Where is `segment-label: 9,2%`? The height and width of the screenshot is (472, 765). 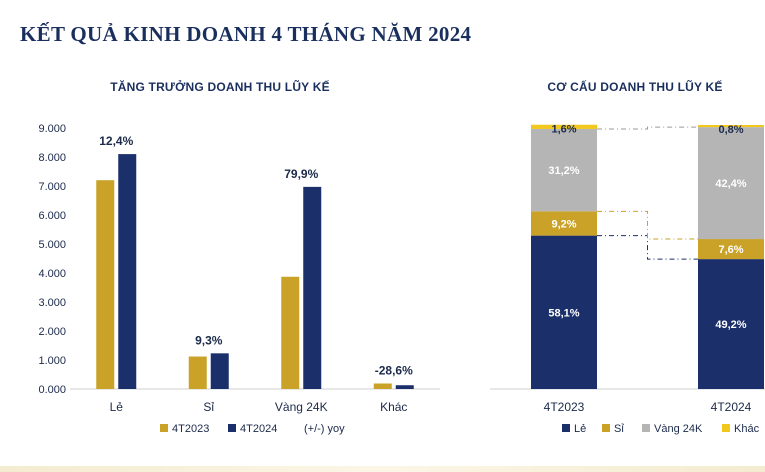 segment-label: 9,2% is located at coordinates (563, 224).